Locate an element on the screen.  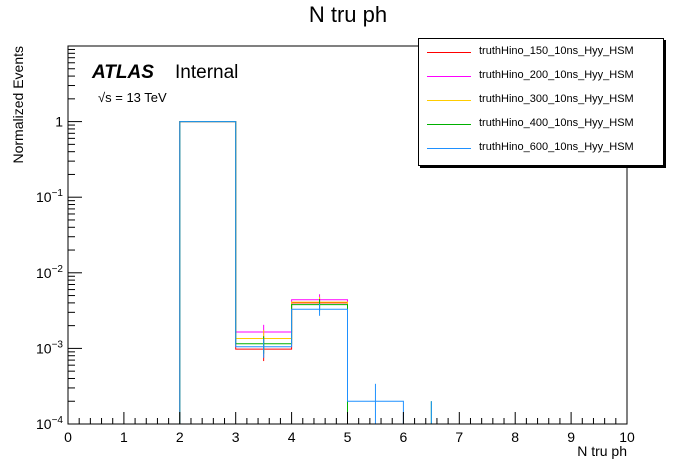
y-axis-label: Normalized Events is located at coordinates (18, 105).